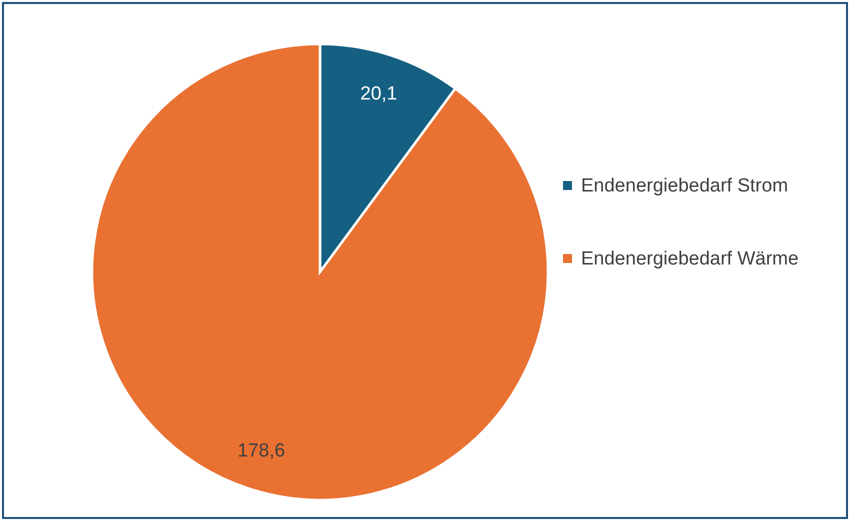  What do you see at coordinates (379, 93) in the screenshot?
I see `data-label: 20,1` at bounding box center [379, 93].